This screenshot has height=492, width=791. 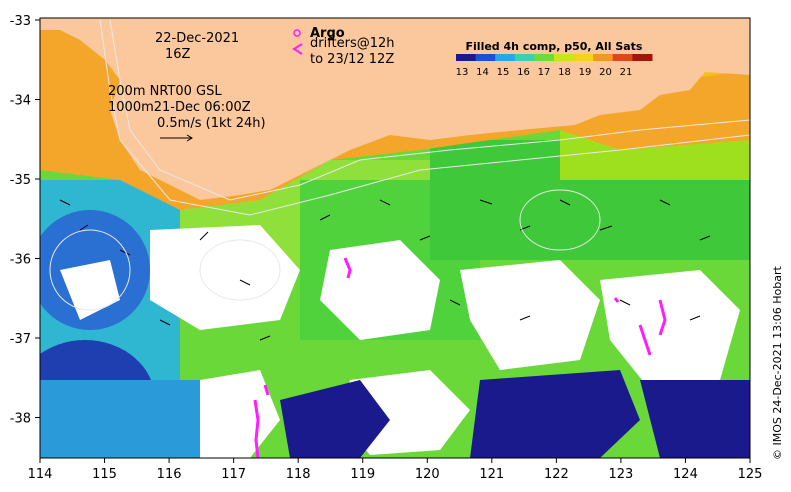 I want to click on colorbar-tick-label: 19, so click(x=585, y=72).